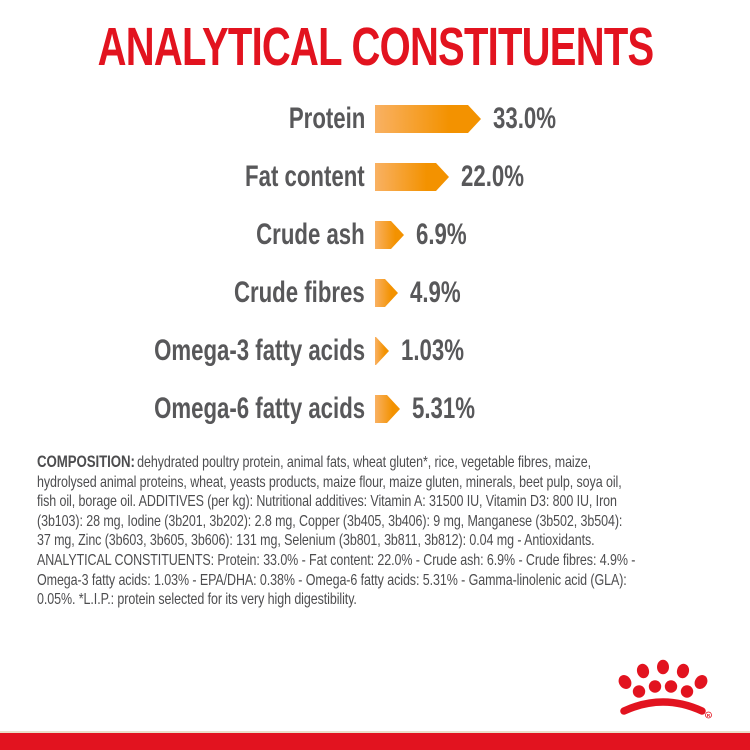  I want to click on crown-arc, so click(663, 706).